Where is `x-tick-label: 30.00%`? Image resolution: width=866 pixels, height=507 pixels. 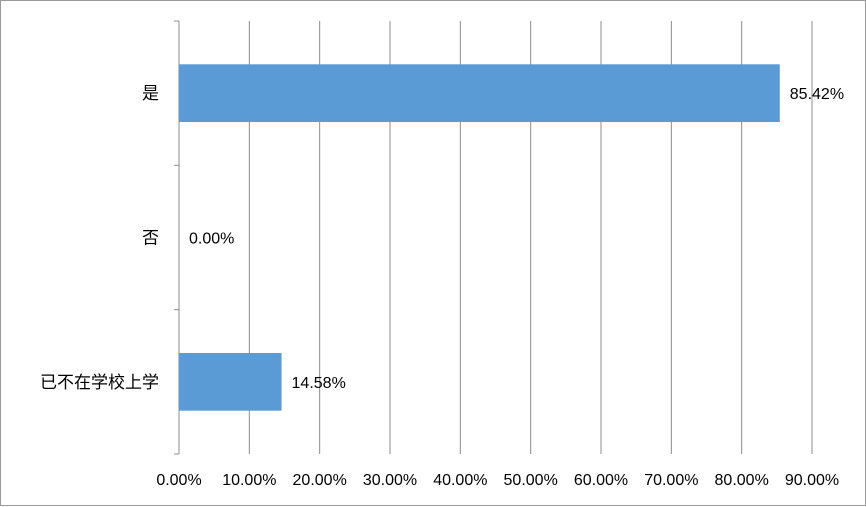
x-tick-label: 30.00% is located at coordinates (390, 480).